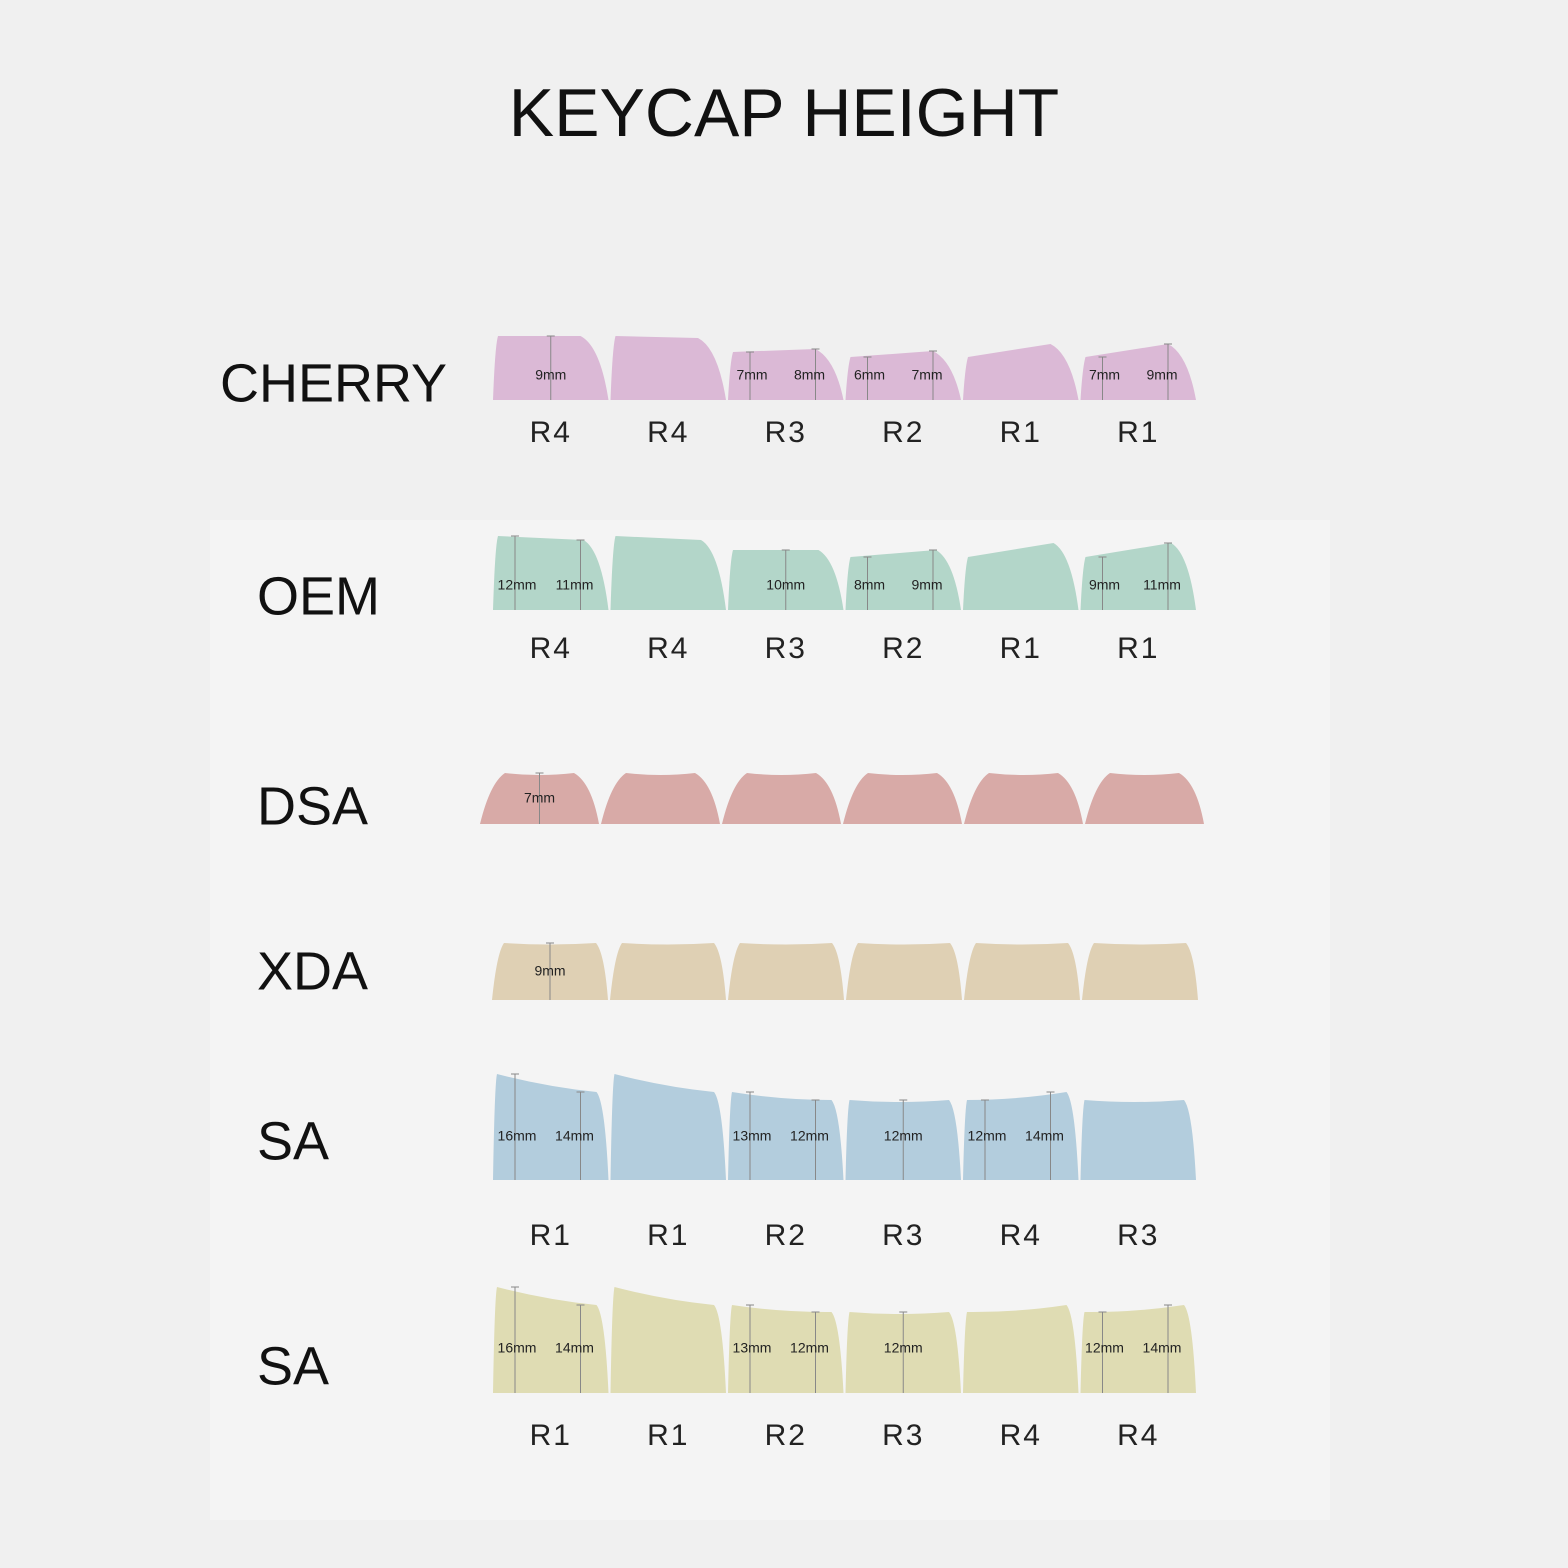  What do you see at coordinates (312, 971) in the screenshot?
I see `profile-name: XDA` at bounding box center [312, 971].